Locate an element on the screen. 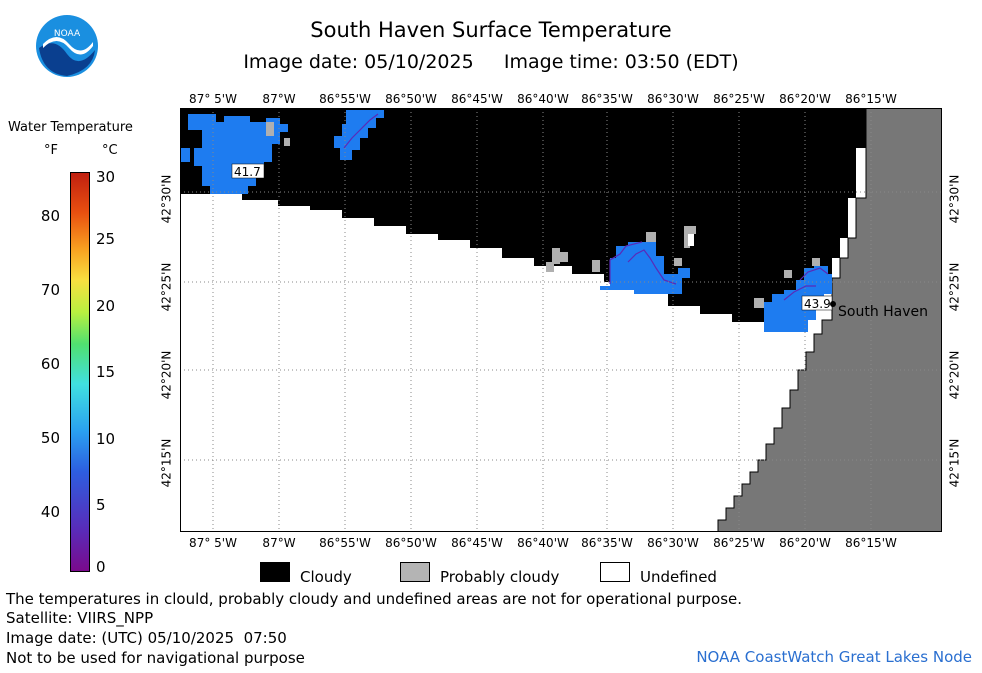 This screenshot has width=982, height=673. lon-top-86-25: 86°25'W is located at coordinates (739, 99).